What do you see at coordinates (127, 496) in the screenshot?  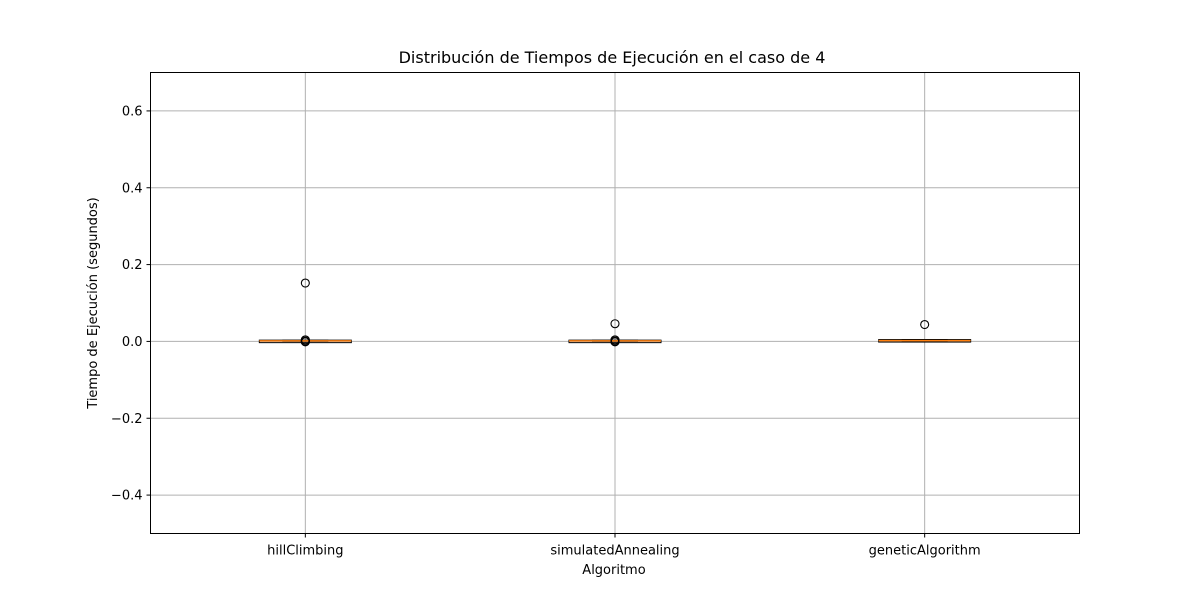 I see `y-tick-label: −0.4` at bounding box center [127, 496].